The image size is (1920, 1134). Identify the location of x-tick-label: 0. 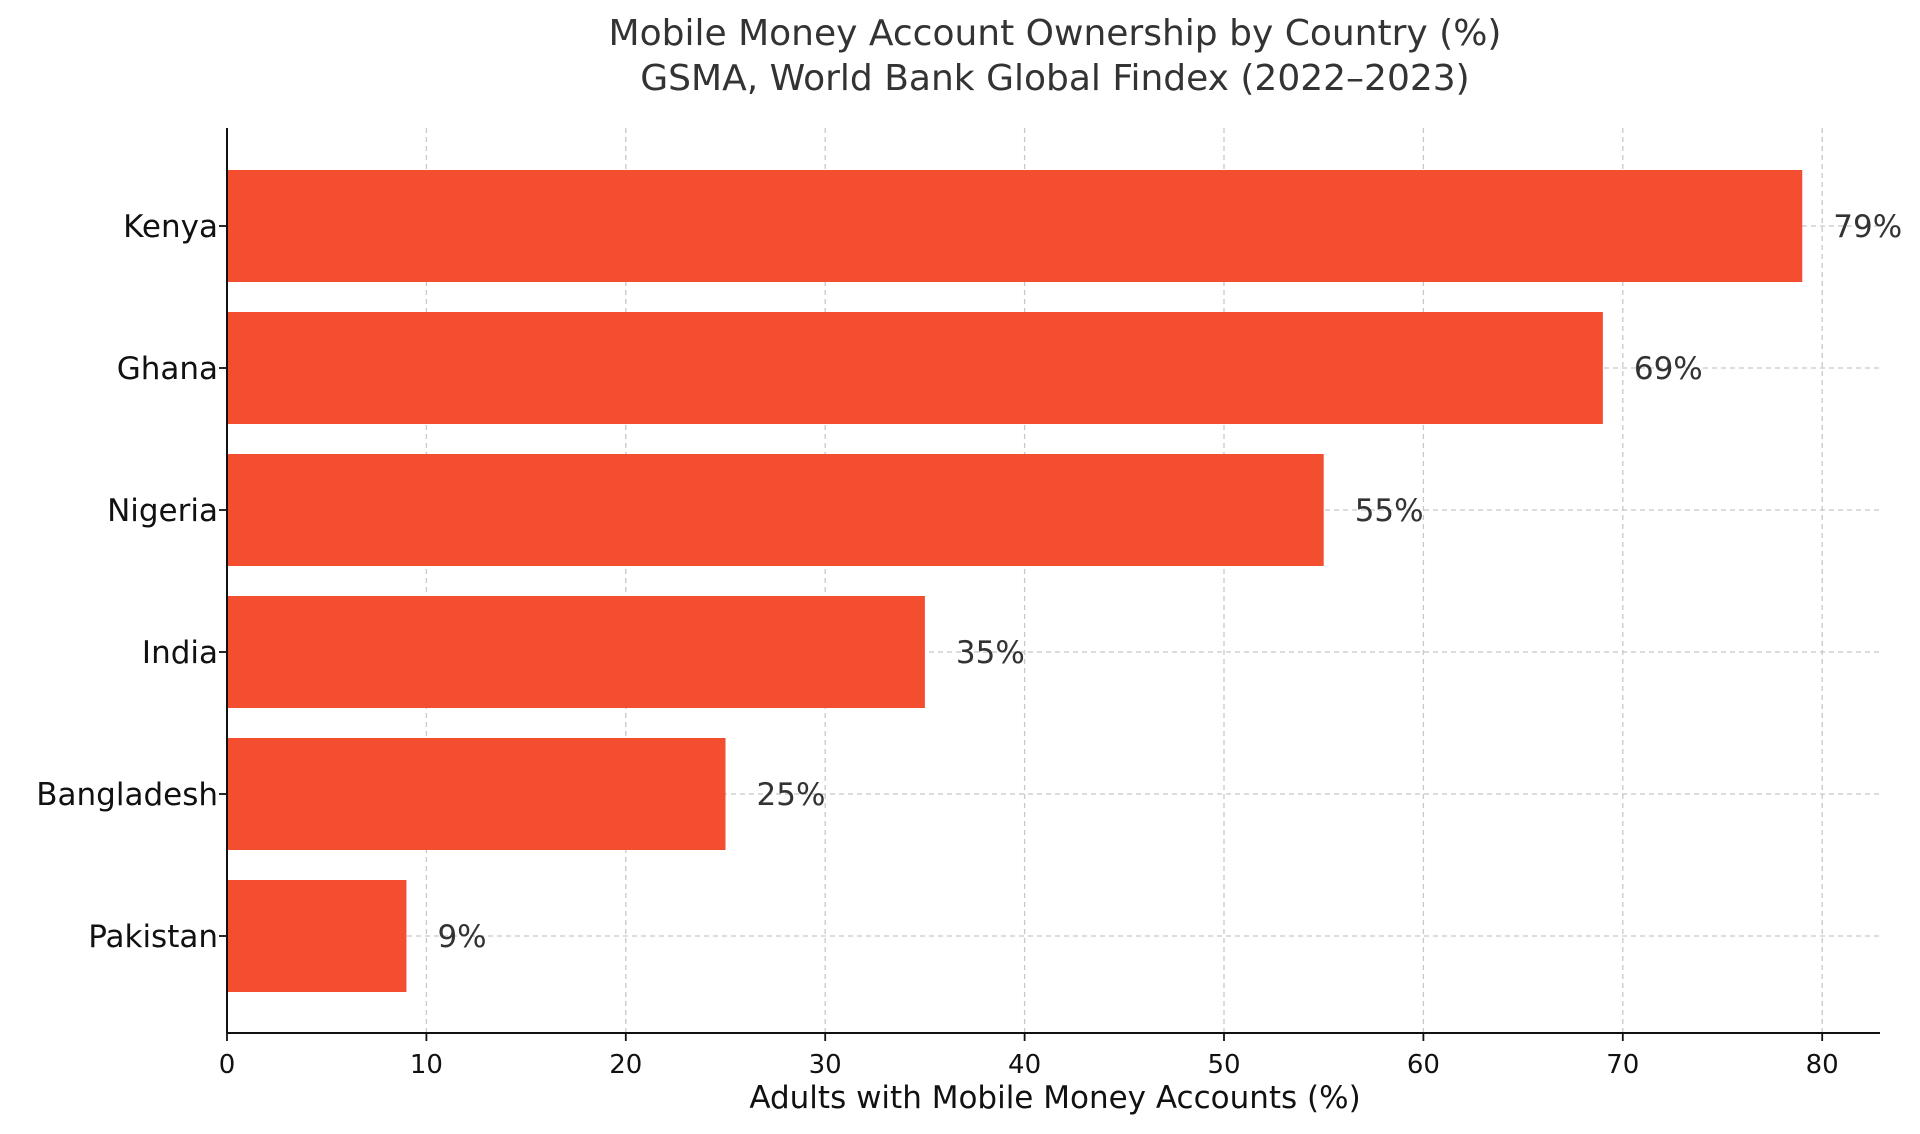
(227, 1065).